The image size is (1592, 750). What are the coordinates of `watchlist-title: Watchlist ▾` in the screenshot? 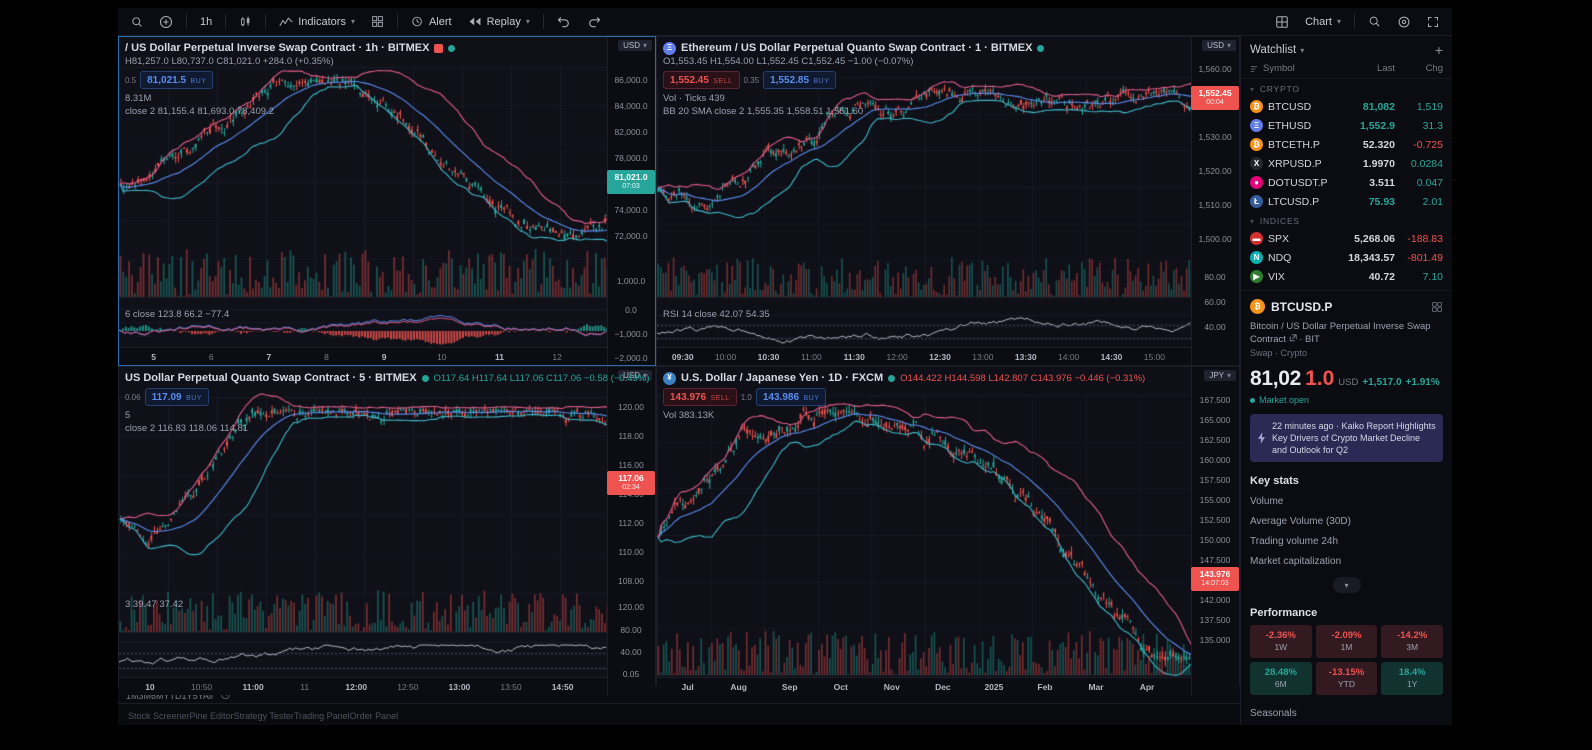 It's located at (1277, 50).